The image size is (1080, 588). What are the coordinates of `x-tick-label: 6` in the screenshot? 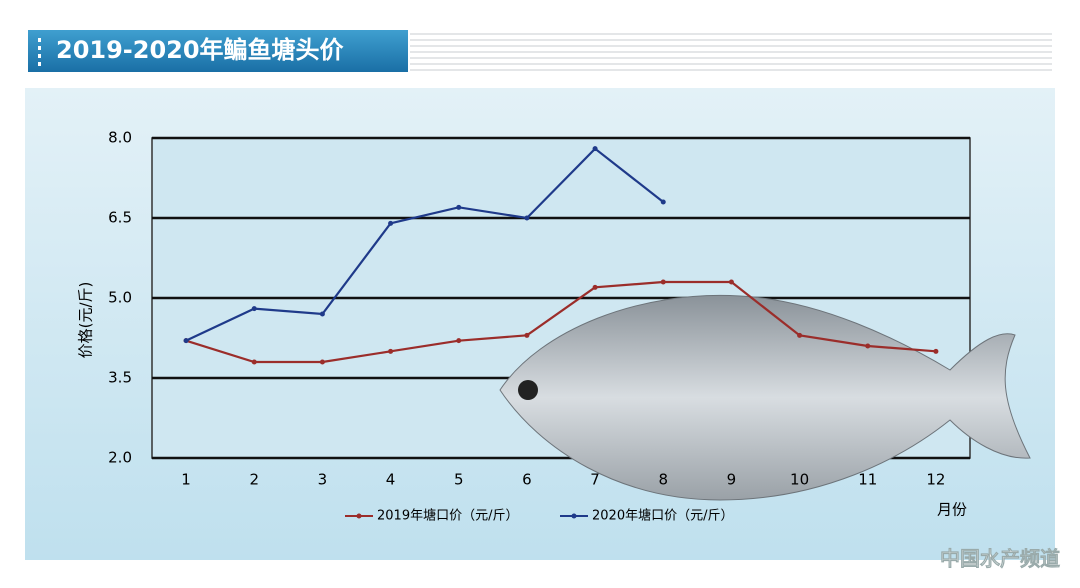 It's located at (527, 480).